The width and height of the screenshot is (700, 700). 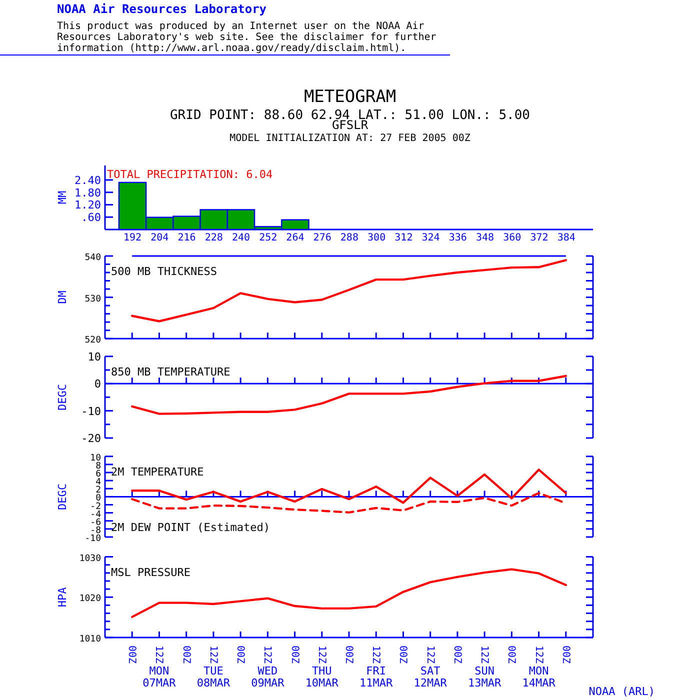 What do you see at coordinates (187, 238) in the screenshot?
I see `x-tick-label: 216` at bounding box center [187, 238].